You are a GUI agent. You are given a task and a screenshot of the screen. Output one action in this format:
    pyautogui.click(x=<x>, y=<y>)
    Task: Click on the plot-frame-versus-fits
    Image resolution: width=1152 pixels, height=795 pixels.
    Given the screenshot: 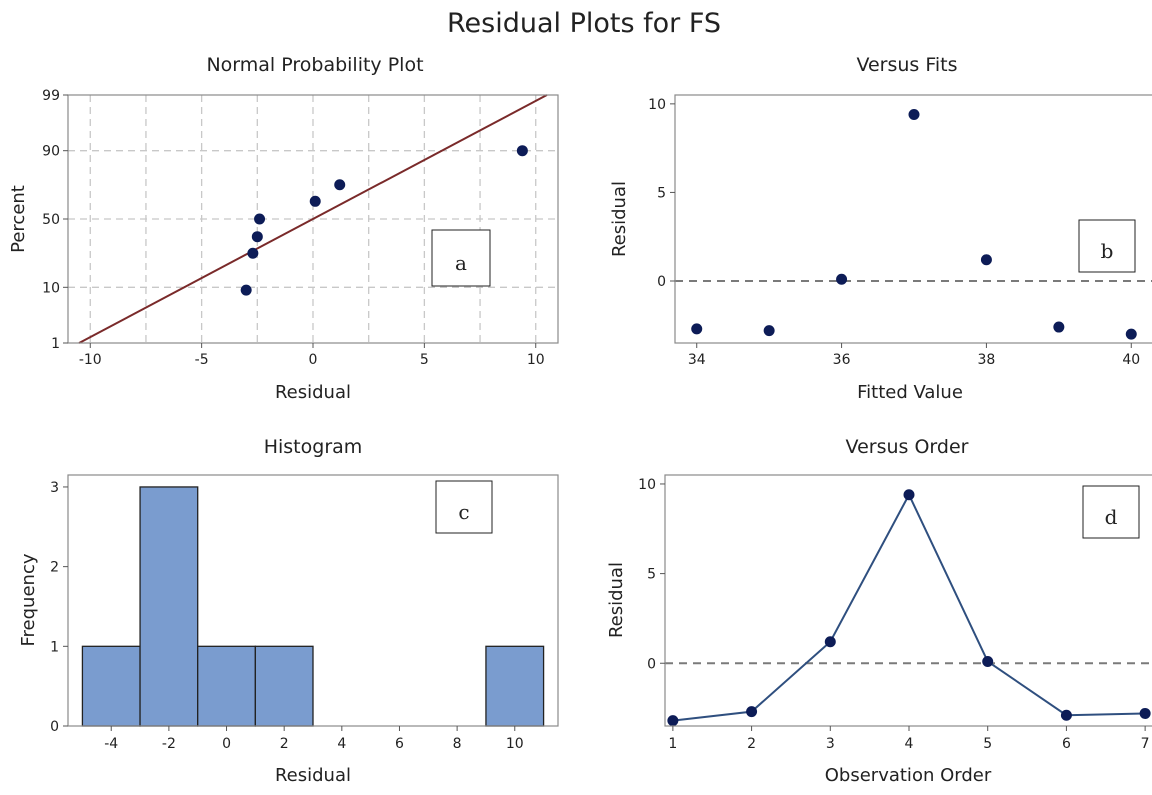 What is the action you would take?
    pyautogui.click(x=913, y=219)
    